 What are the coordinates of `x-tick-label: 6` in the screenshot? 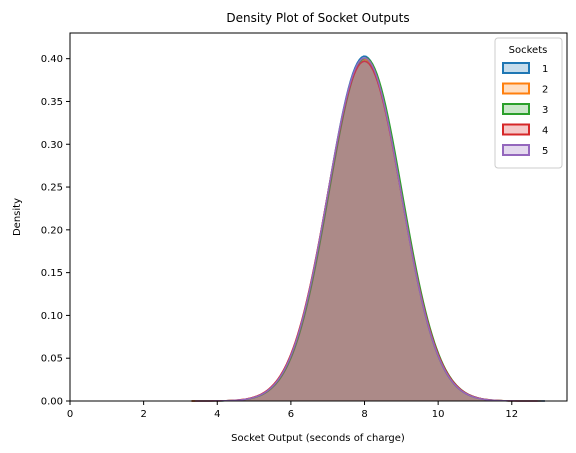 It's located at (291, 414).